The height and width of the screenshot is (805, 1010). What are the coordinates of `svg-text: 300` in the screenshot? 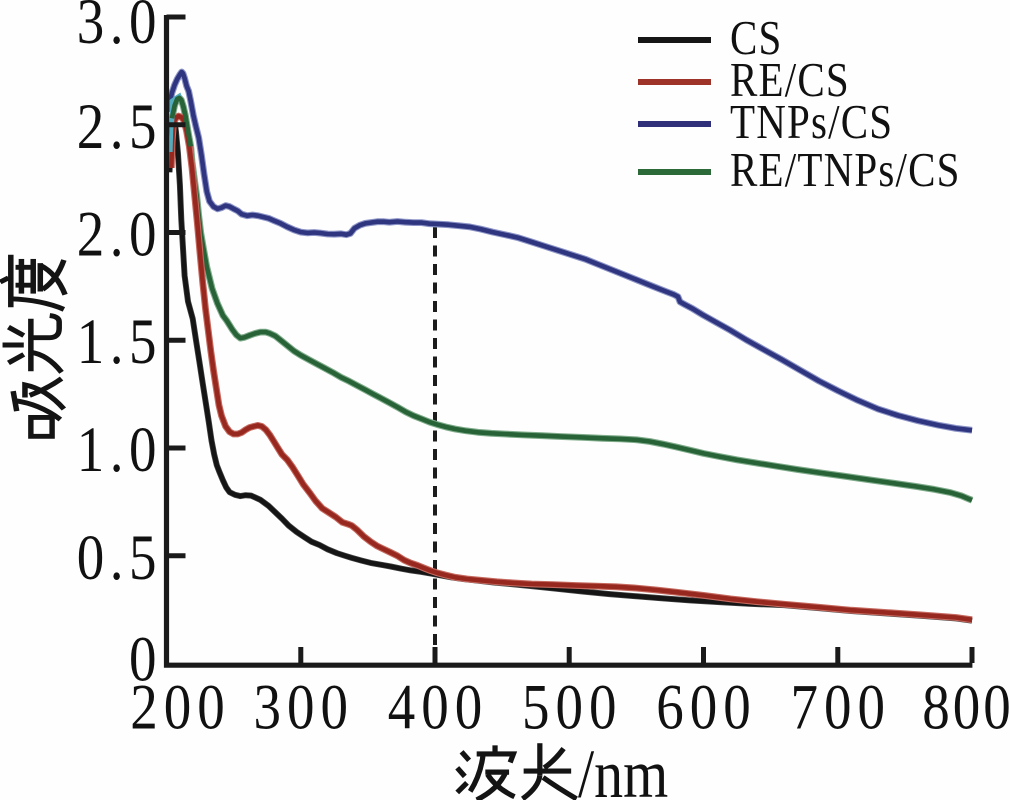 It's located at (304, 707).